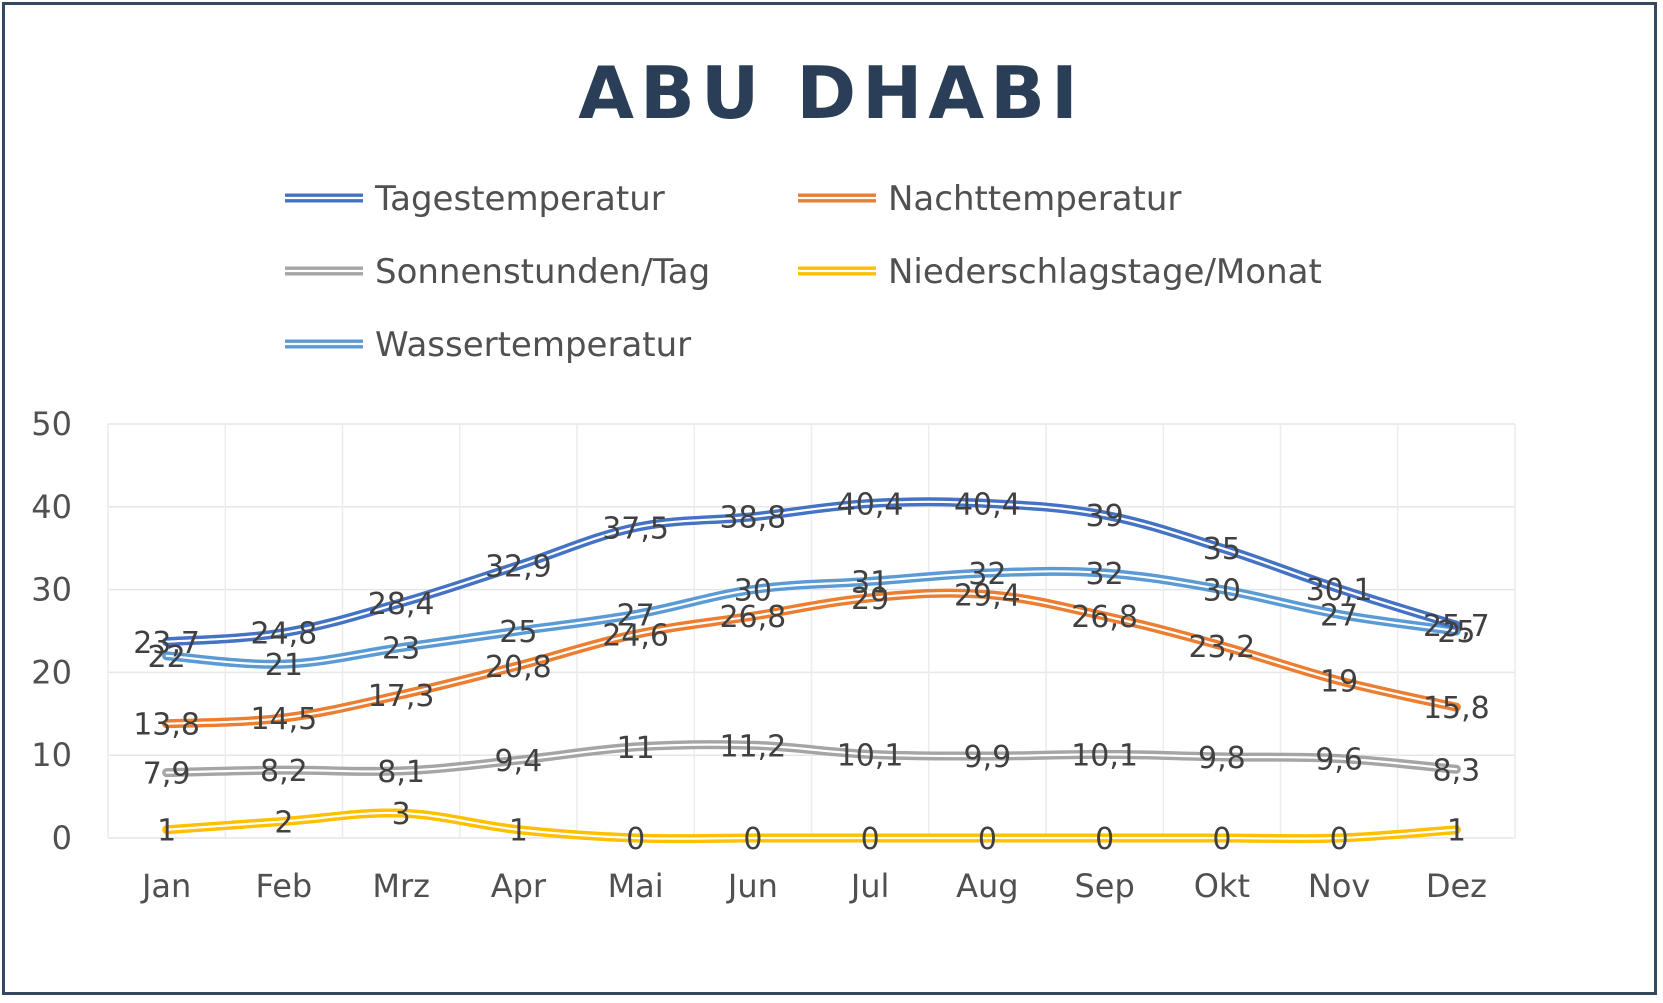  What do you see at coordinates (497, 272) in the screenshot?
I see `legend-item-sonnenstunden-tag: Sonnenstunden/Tag` at bounding box center [497, 272].